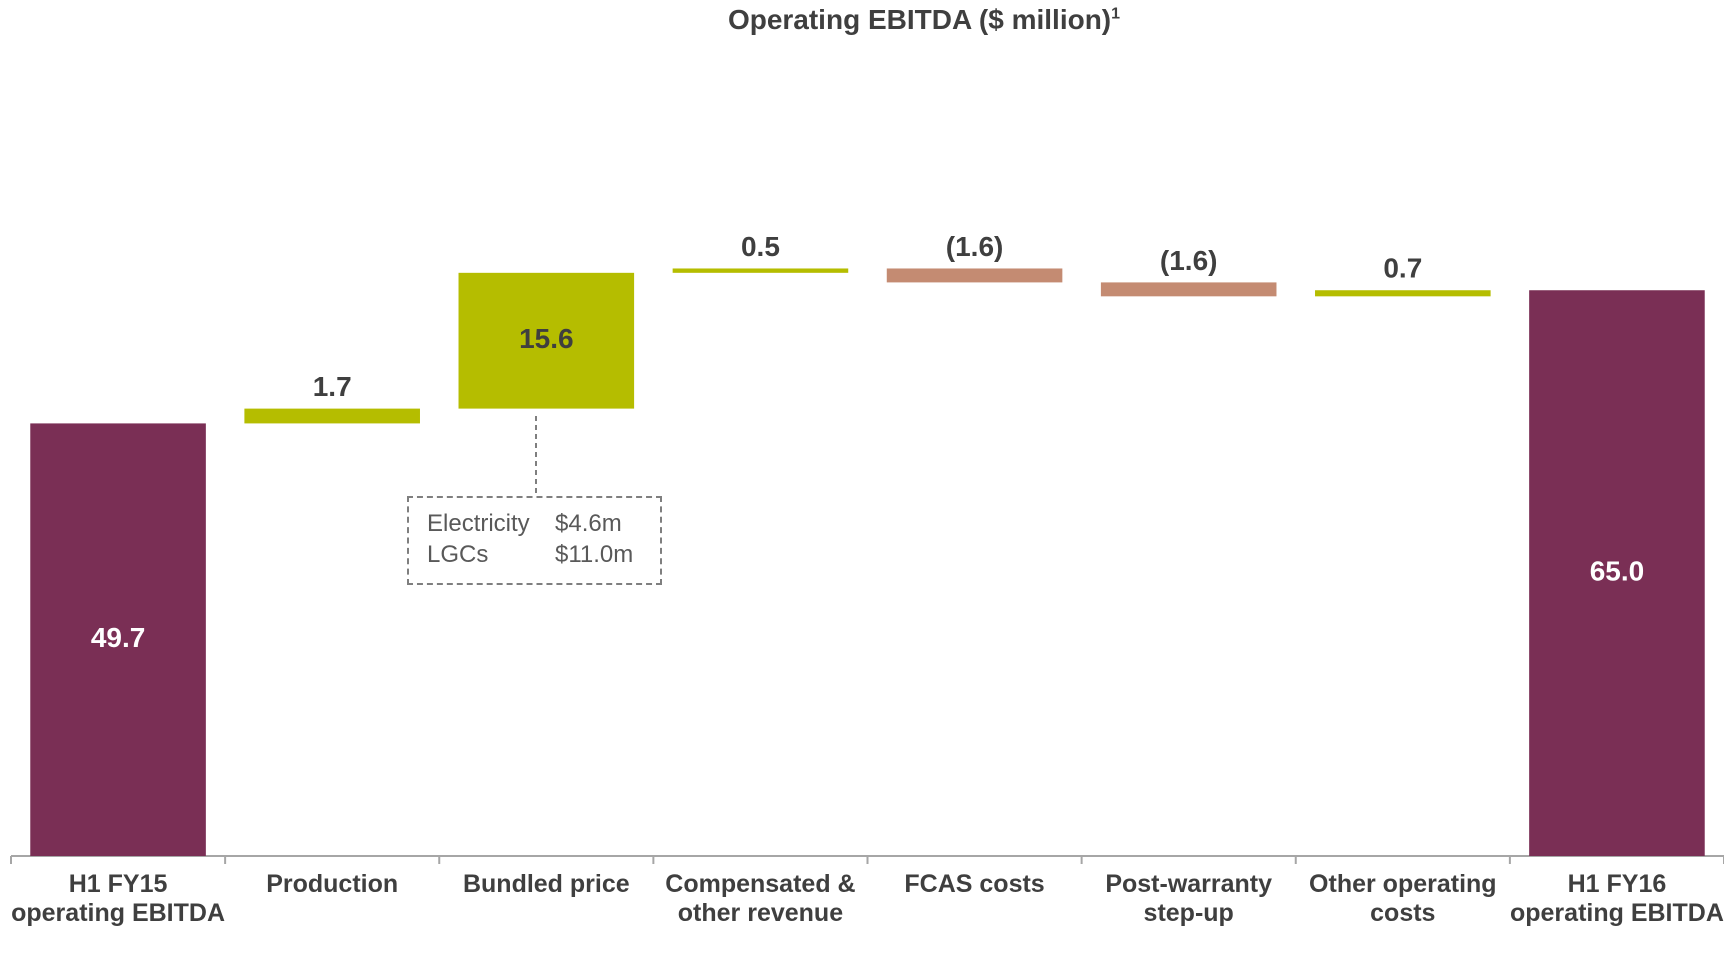  I want to click on value-label: 1.7, so click(332, 386).